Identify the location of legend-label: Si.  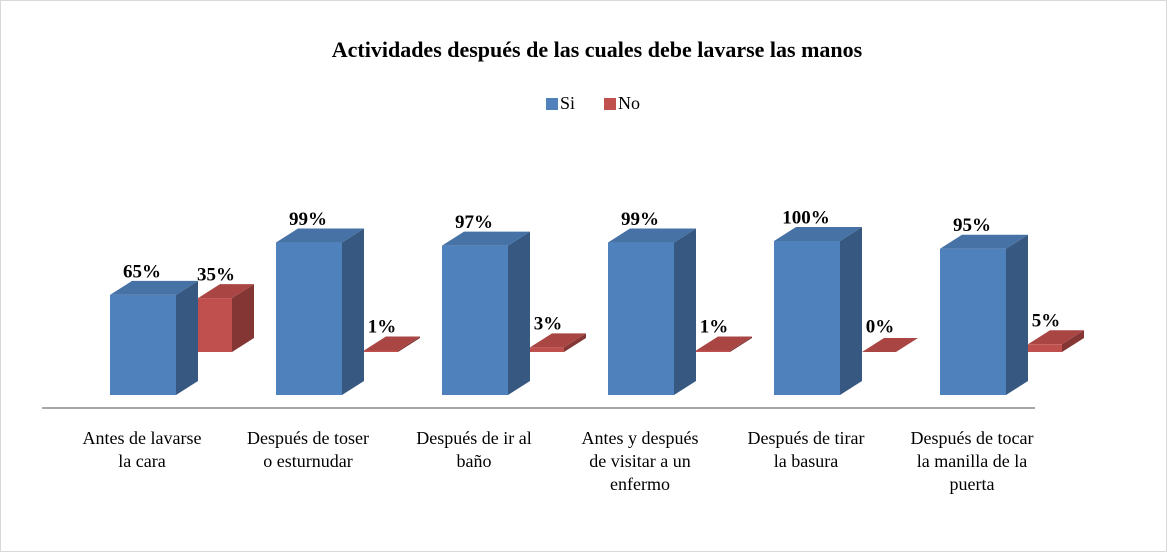
(567, 103).